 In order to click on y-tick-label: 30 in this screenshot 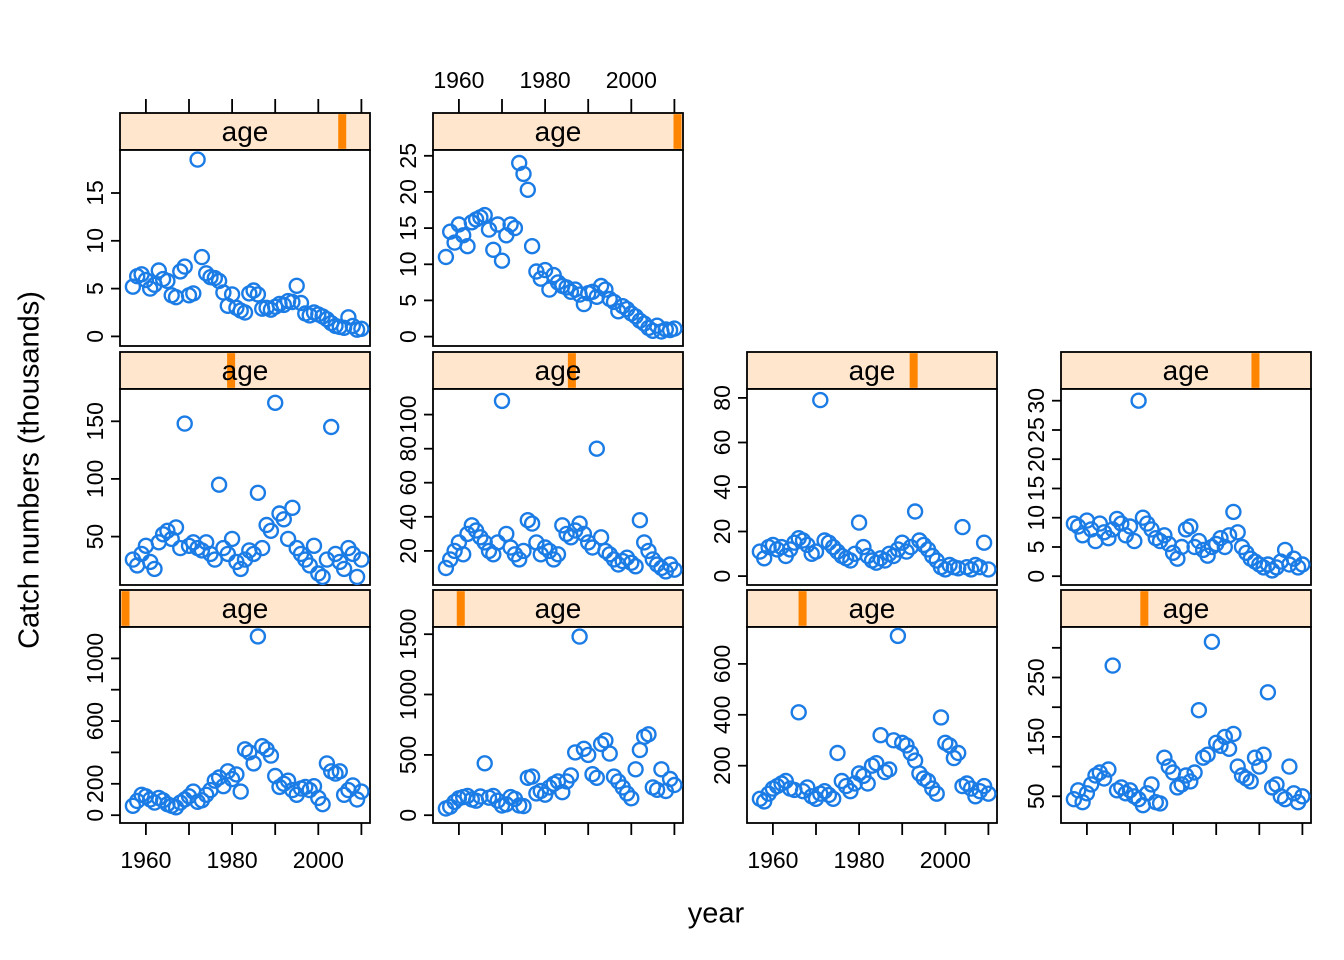, I will do `click(1036, 401)`.